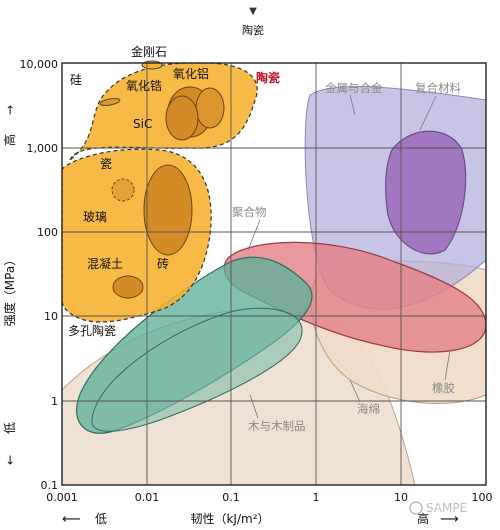  I want to click on zirconia-label: 氧化锆, so click(144, 86).